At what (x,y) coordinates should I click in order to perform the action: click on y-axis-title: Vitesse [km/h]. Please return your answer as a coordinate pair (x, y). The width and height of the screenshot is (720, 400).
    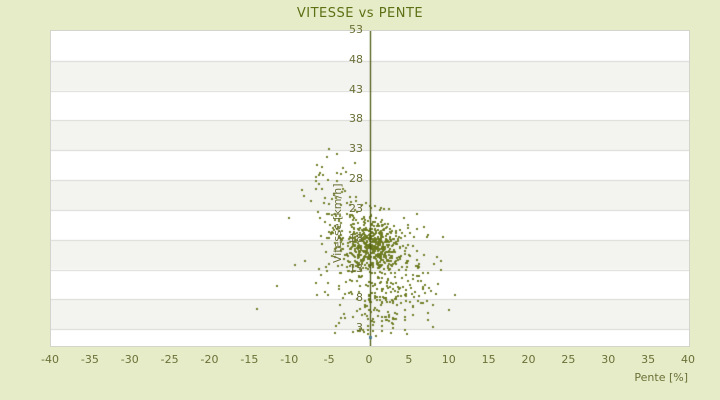
    Looking at the image, I should click on (337, 223).